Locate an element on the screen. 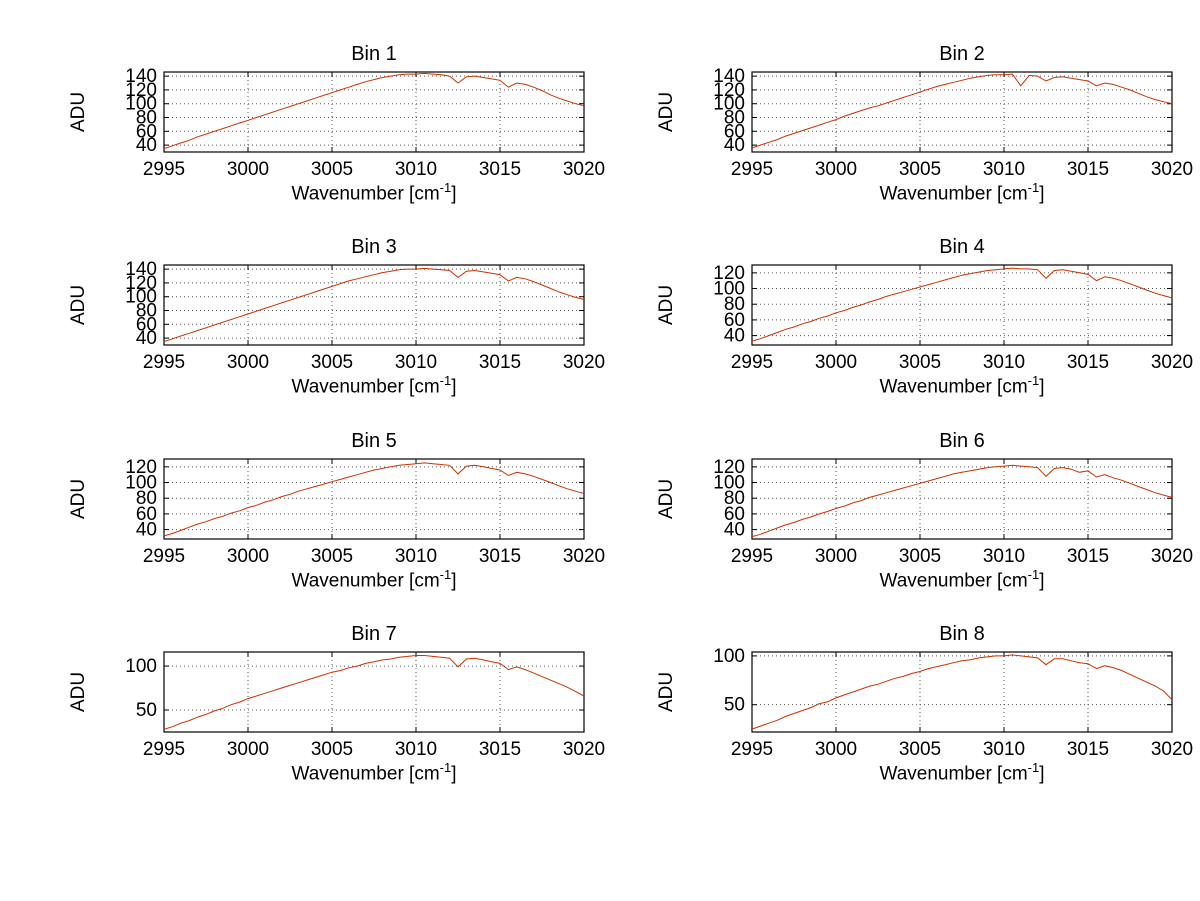  y-tick-label: 40 is located at coordinates (734, 336).